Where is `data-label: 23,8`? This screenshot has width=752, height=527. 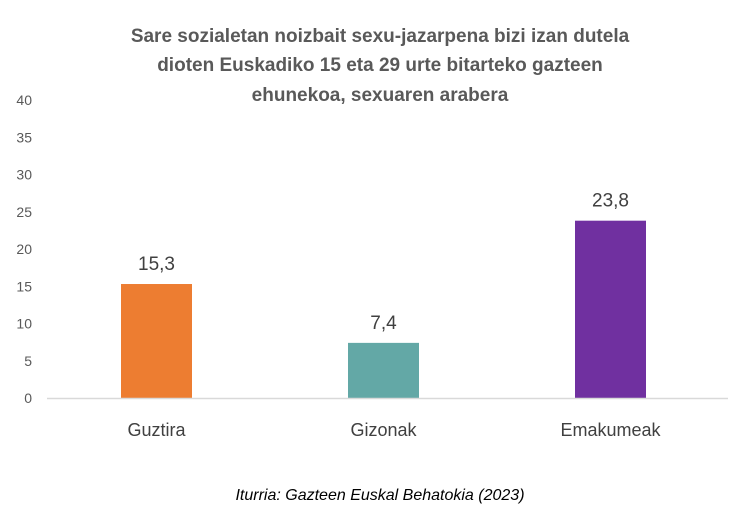
data-label: 23,8 is located at coordinates (610, 201).